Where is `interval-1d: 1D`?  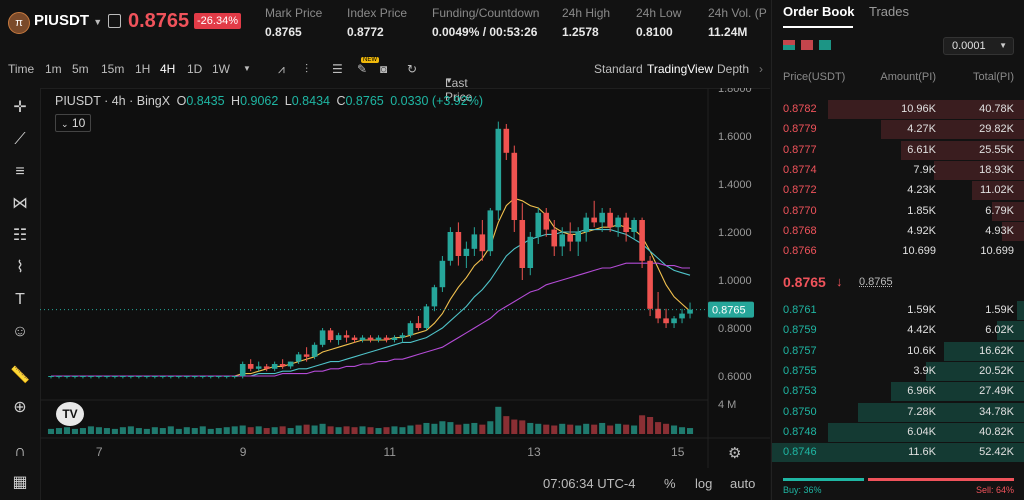
interval-1d: 1D is located at coordinates (195, 69).